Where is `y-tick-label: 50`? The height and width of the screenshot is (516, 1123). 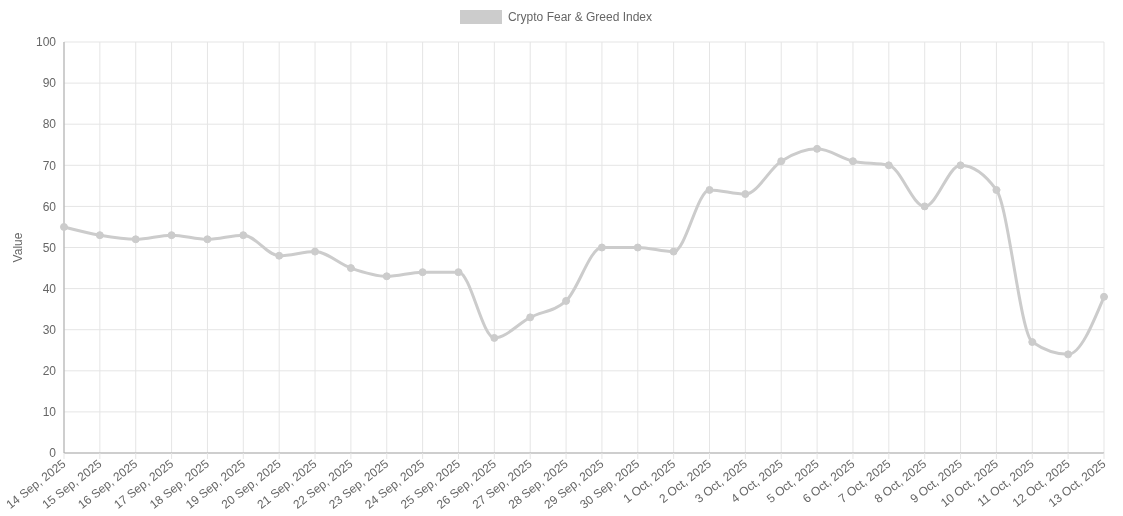
y-tick-label: 50 is located at coordinates (49, 247).